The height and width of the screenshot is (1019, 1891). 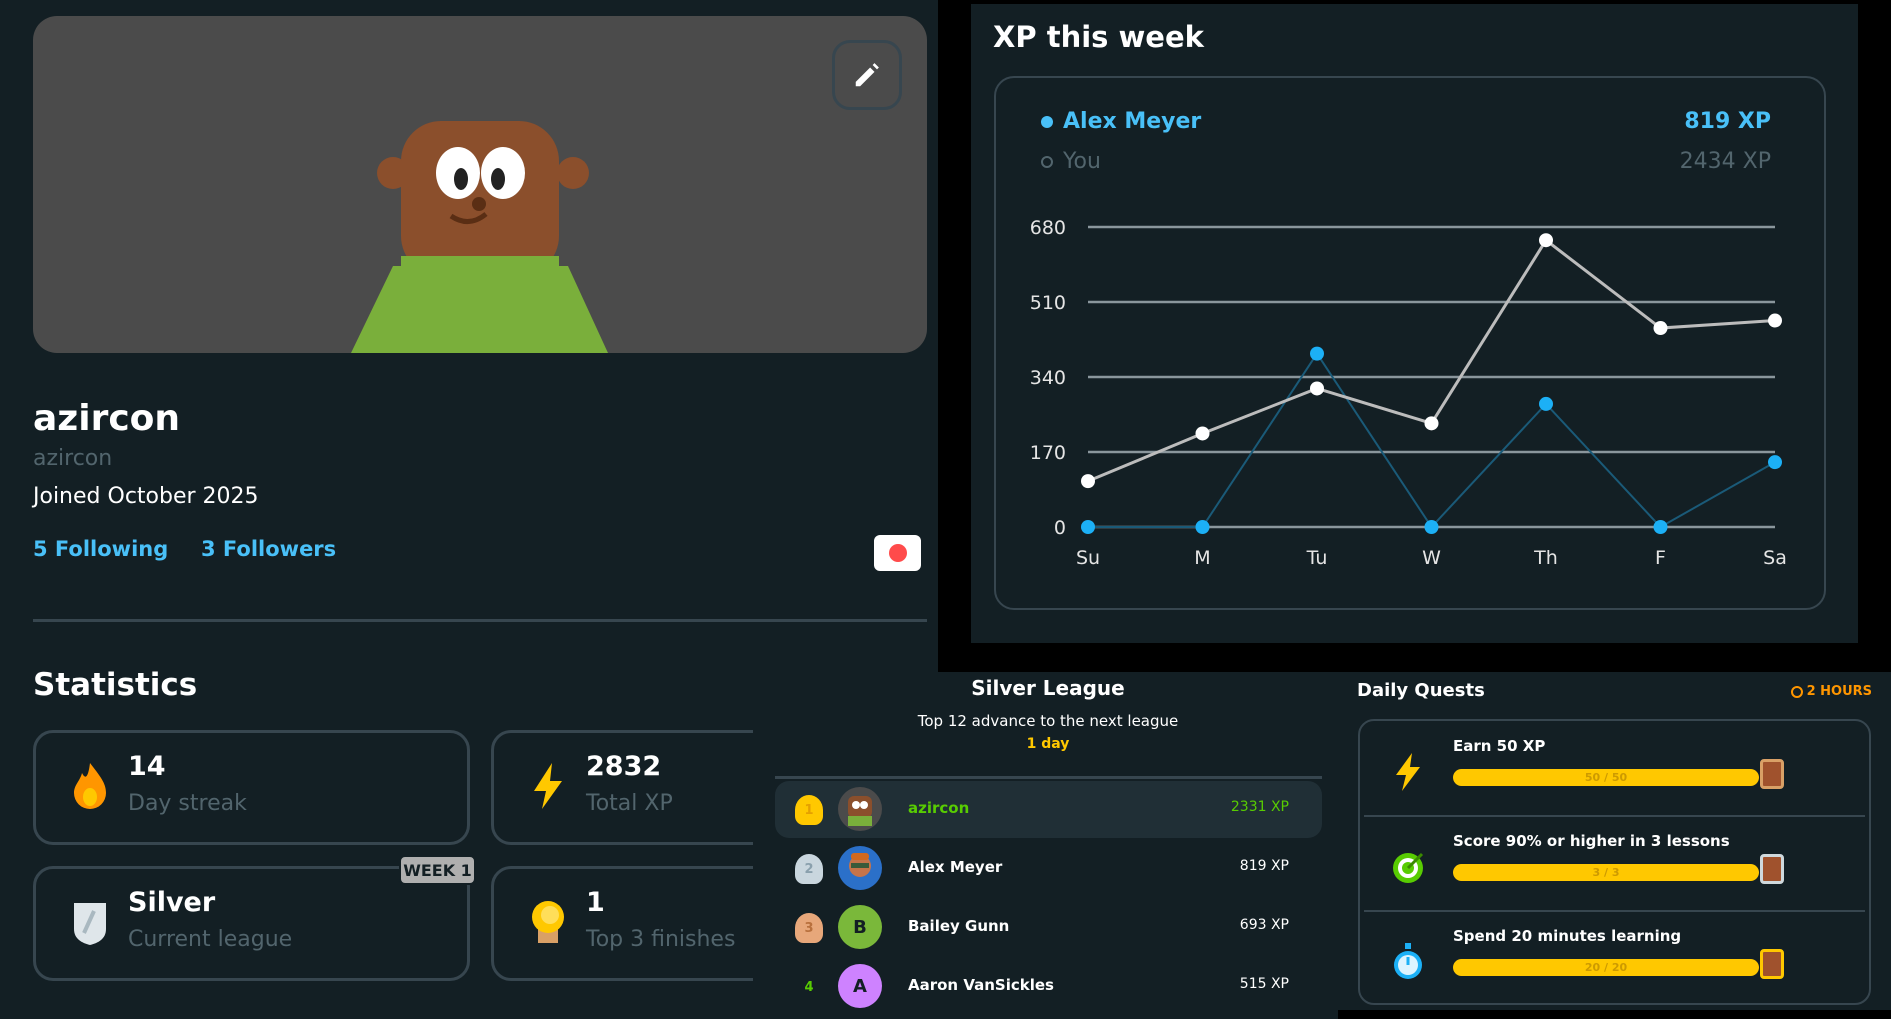 I want to click on y-tick-label: 340, so click(x=1048, y=378).